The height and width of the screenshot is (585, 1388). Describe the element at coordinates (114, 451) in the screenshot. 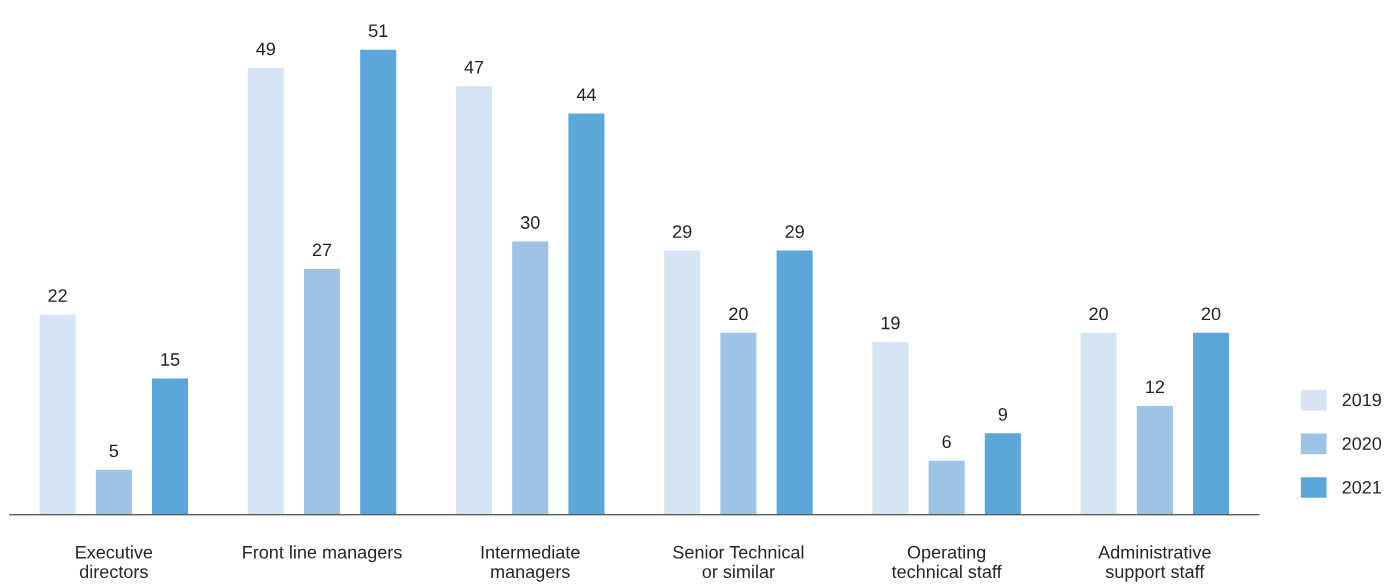

I see `data-label: 5` at that location.